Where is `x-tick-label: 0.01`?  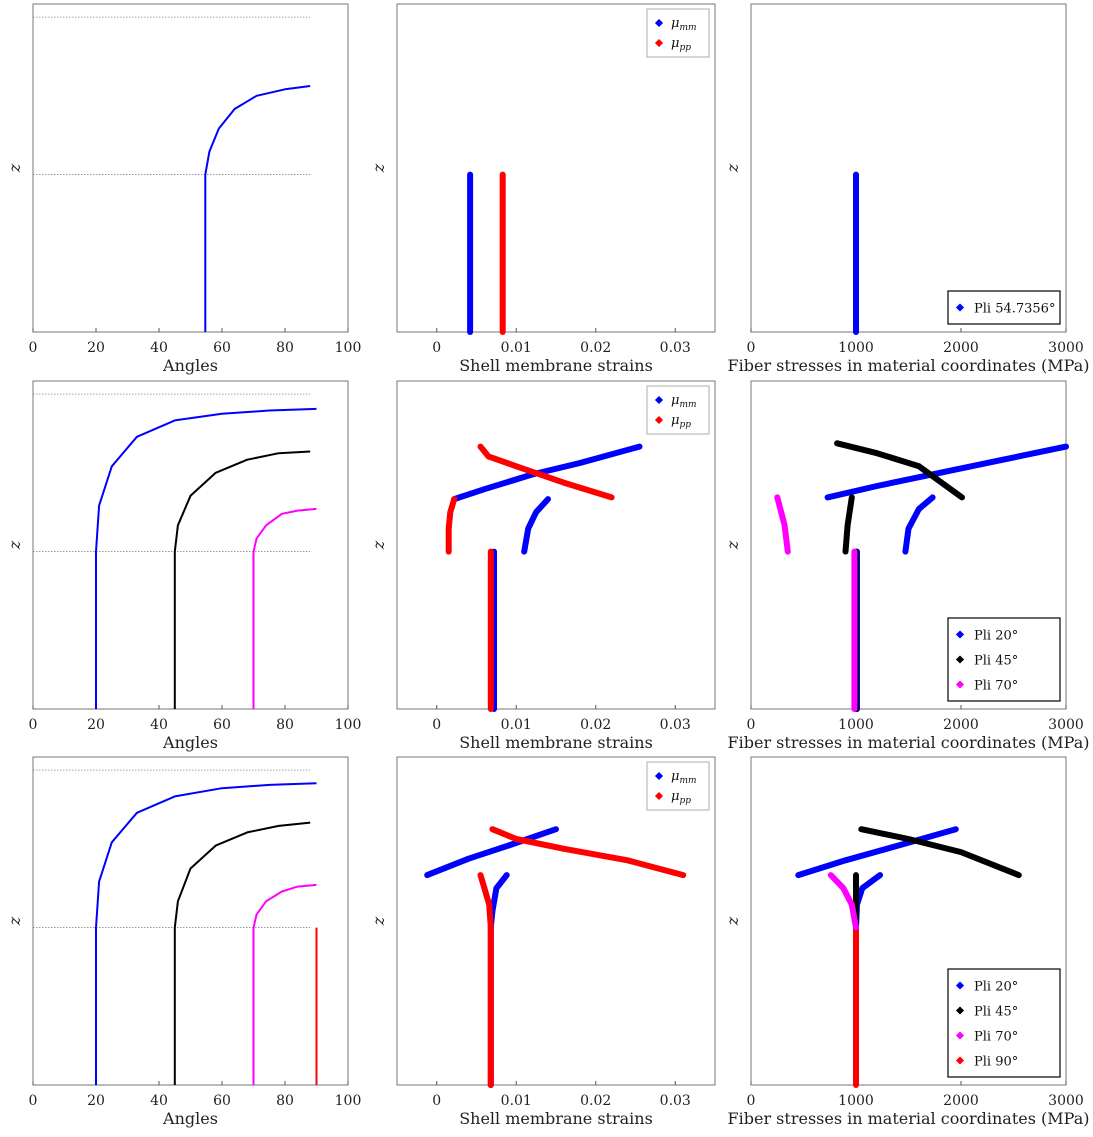
x-tick-label: 0.01 is located at coordinates (516, 348).